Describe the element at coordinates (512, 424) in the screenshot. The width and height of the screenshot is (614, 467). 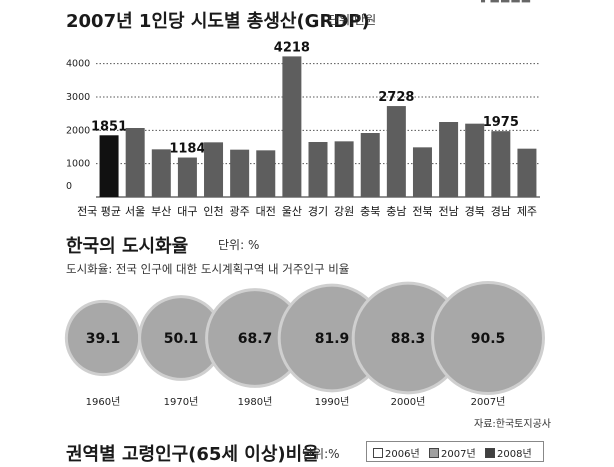
I see `source-note: 자료:한국토지공사` at that location.